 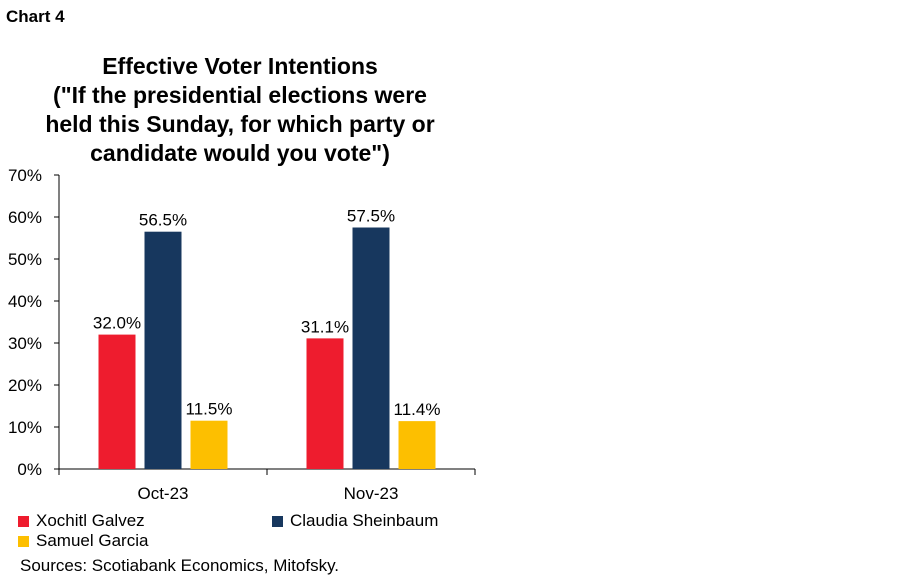 I want to click on source-note: Sources: Scotiabank Economics, Mitofsky., so click(x=180, y=565).